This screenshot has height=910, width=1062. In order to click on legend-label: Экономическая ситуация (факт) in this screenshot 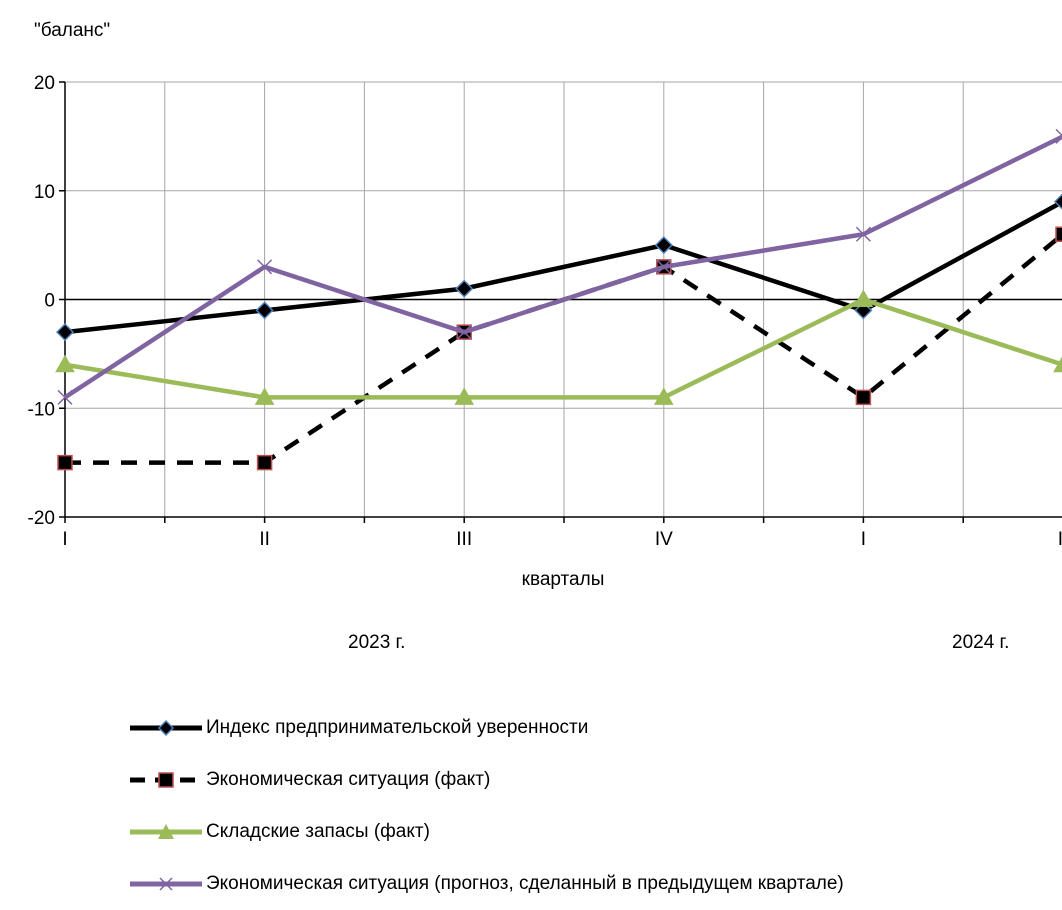, I will do `click(348, 779)`.